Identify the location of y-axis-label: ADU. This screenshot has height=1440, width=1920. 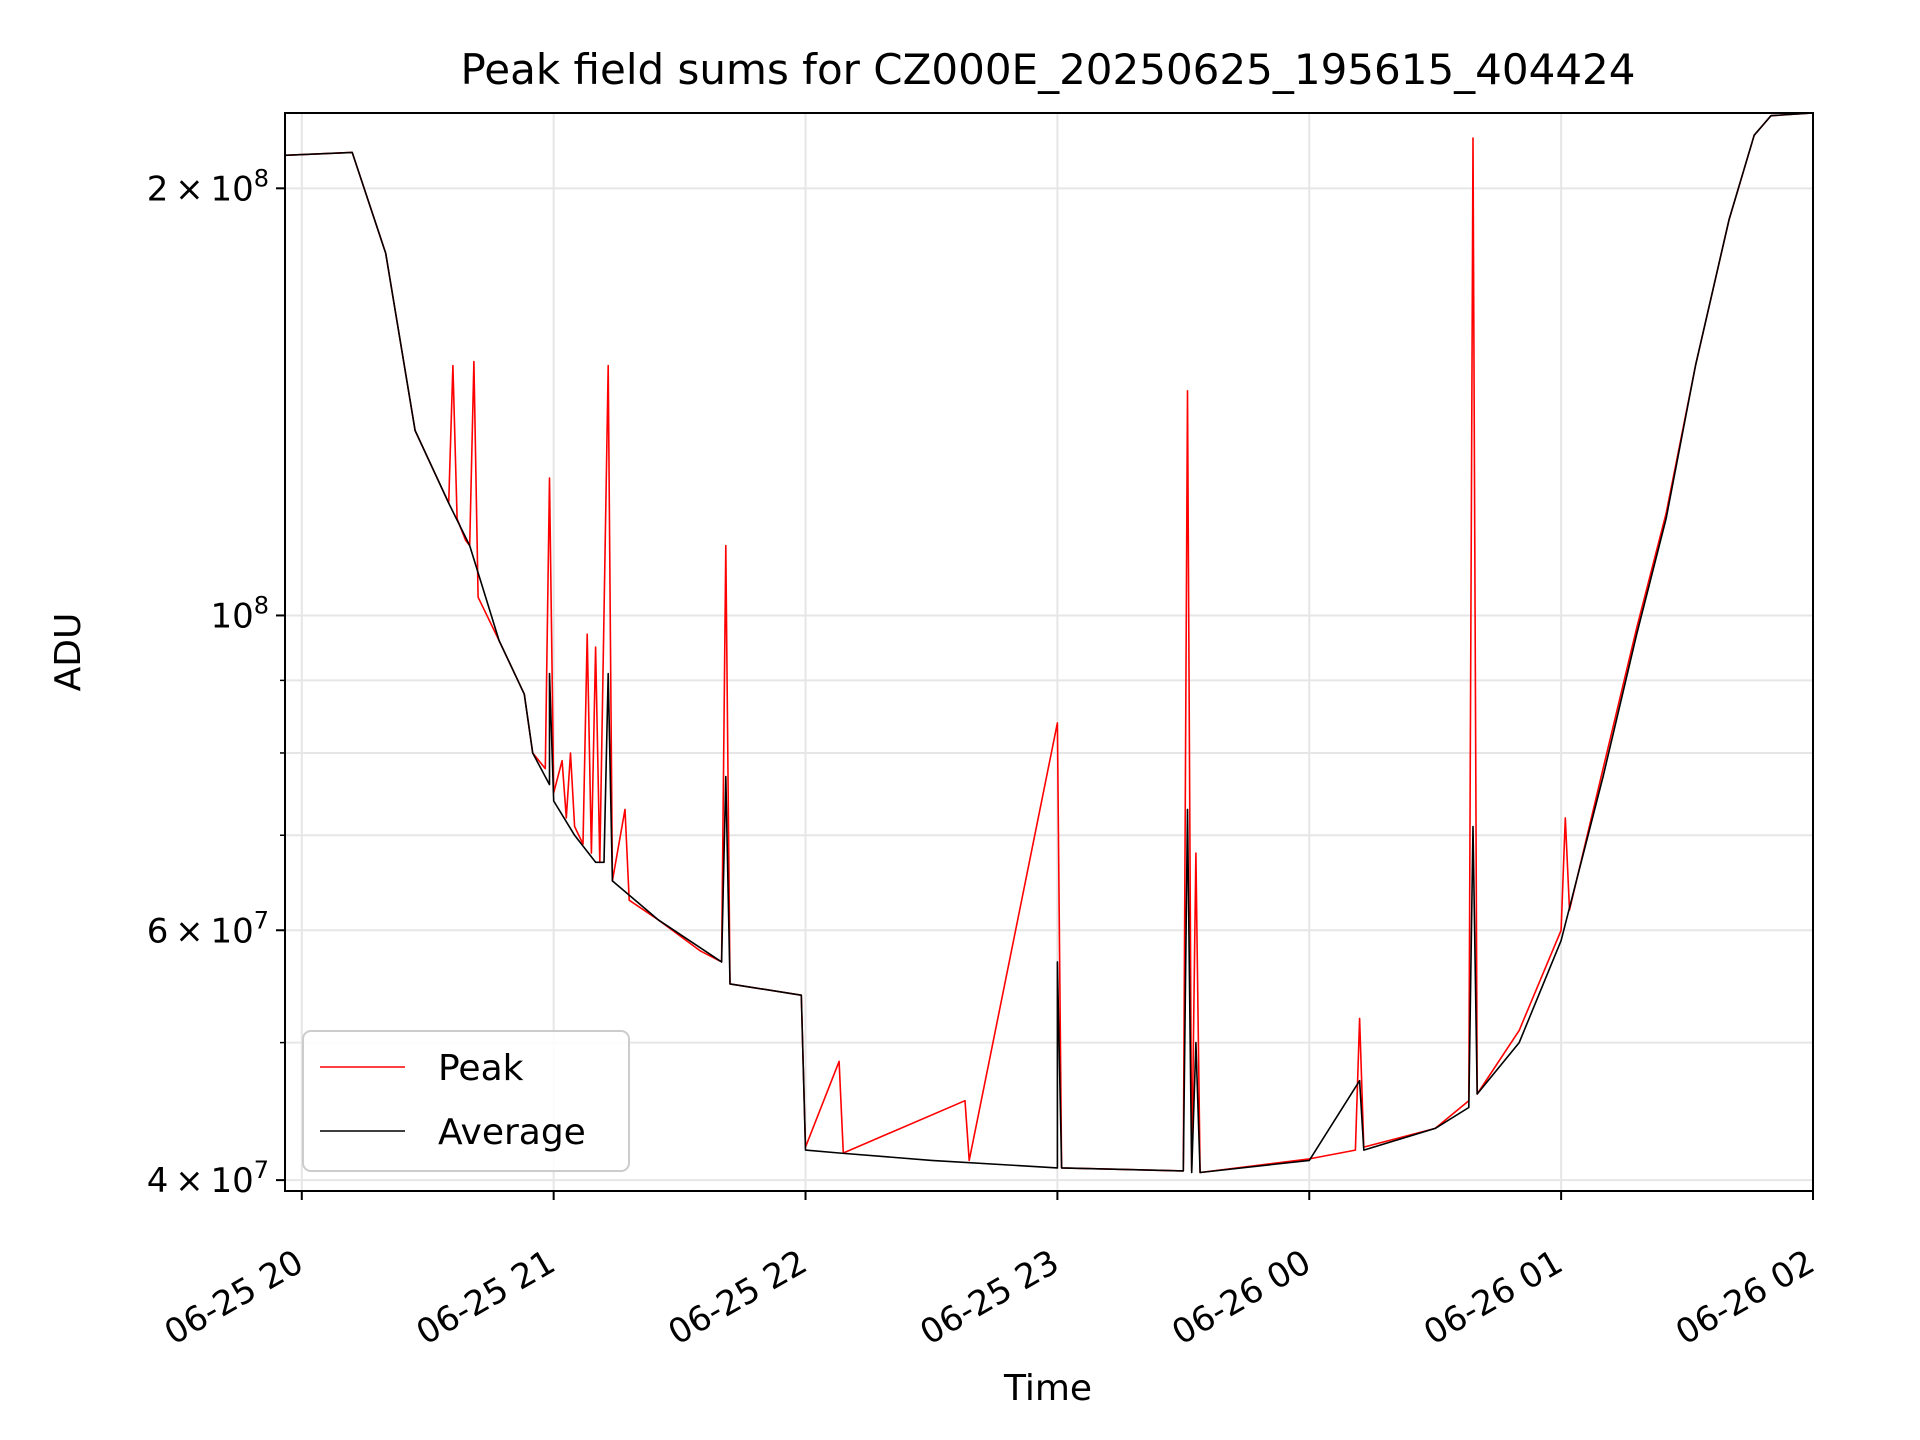
(68, 652).